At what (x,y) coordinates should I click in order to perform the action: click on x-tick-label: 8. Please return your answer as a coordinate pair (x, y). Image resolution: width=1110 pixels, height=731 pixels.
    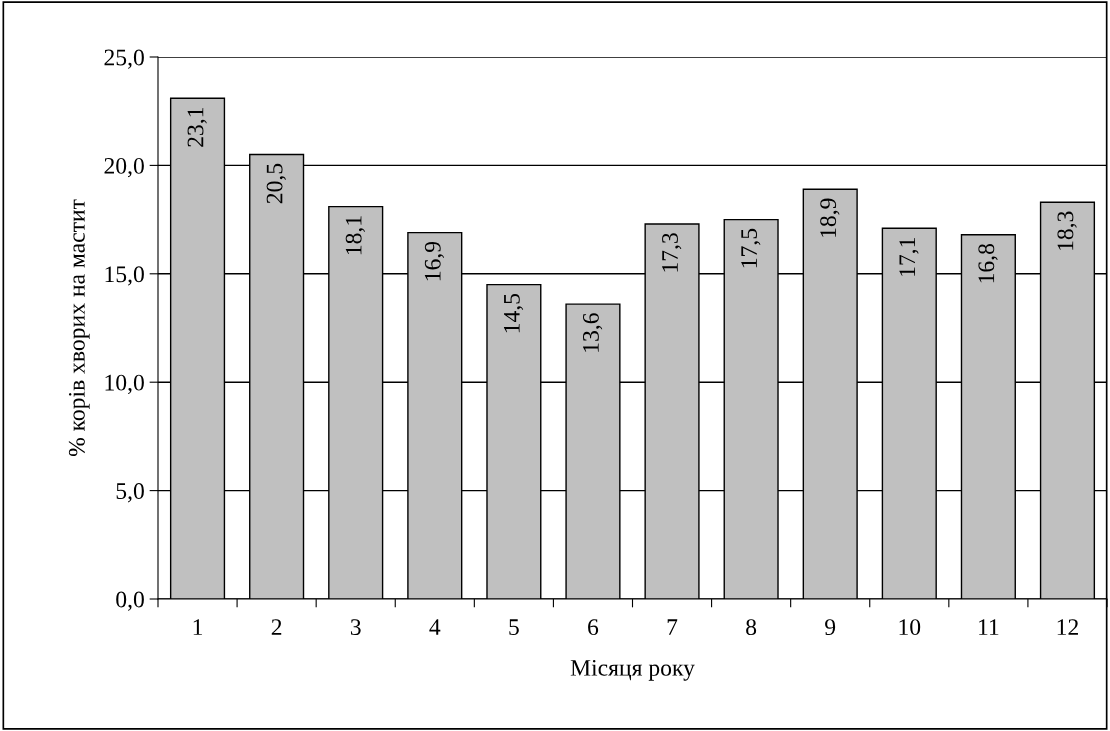
    Looking at the image, I should click on (751, 627).